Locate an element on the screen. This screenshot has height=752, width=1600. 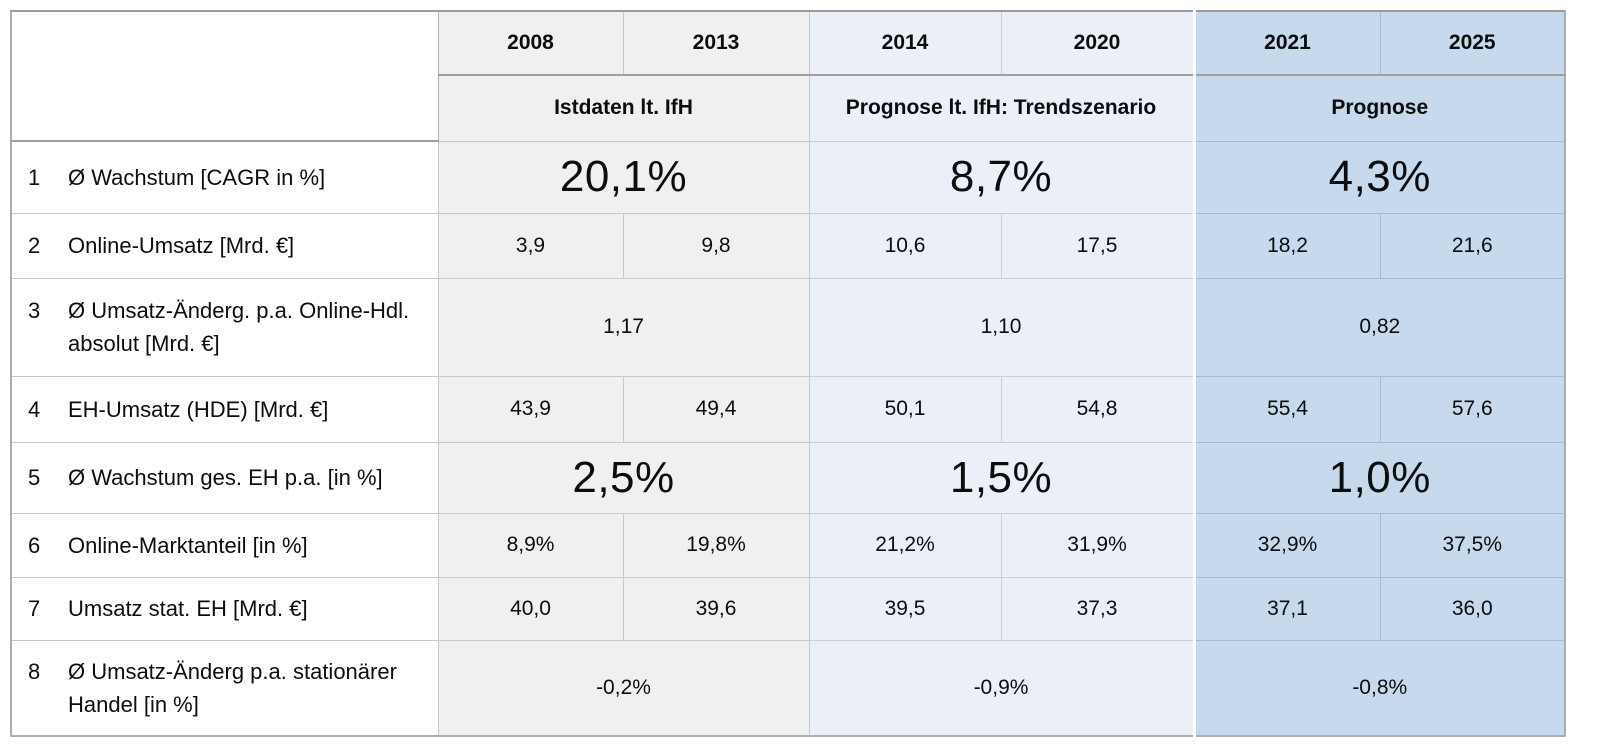
value-cell: 36,0 is located at coordinates (1472, 608).